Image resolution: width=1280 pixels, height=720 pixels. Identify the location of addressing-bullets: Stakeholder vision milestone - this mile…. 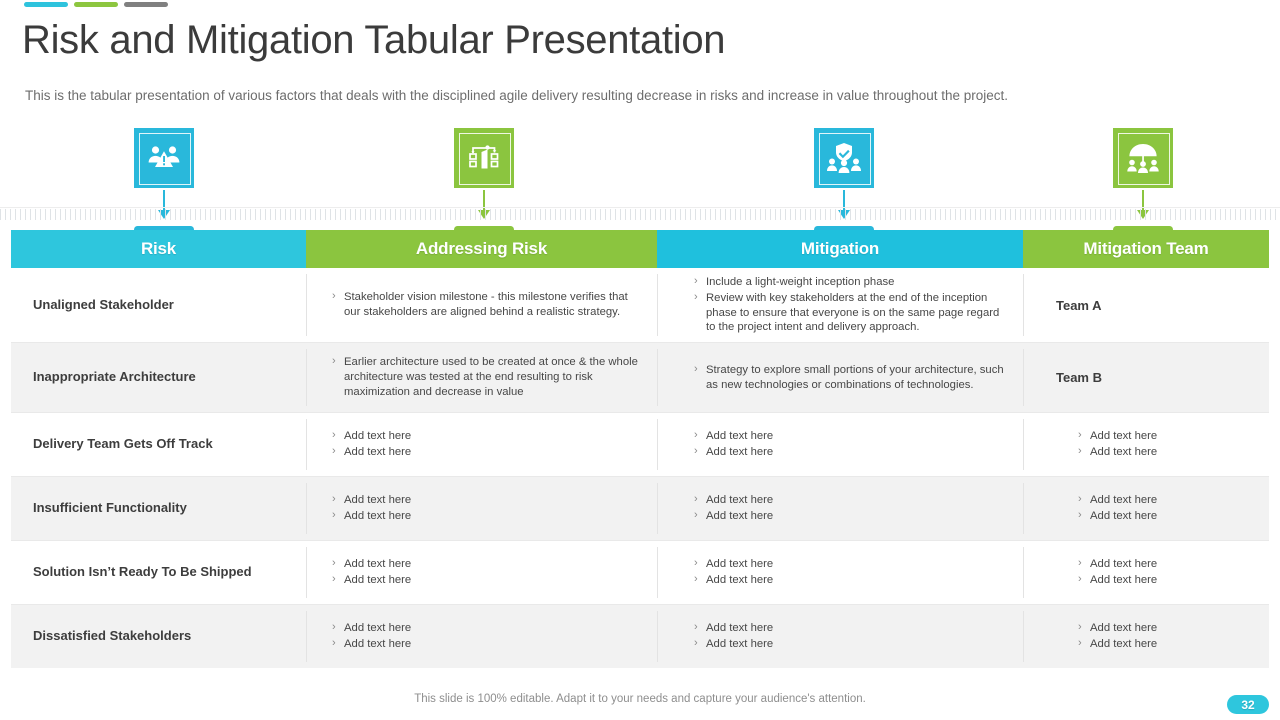
(481, 304).